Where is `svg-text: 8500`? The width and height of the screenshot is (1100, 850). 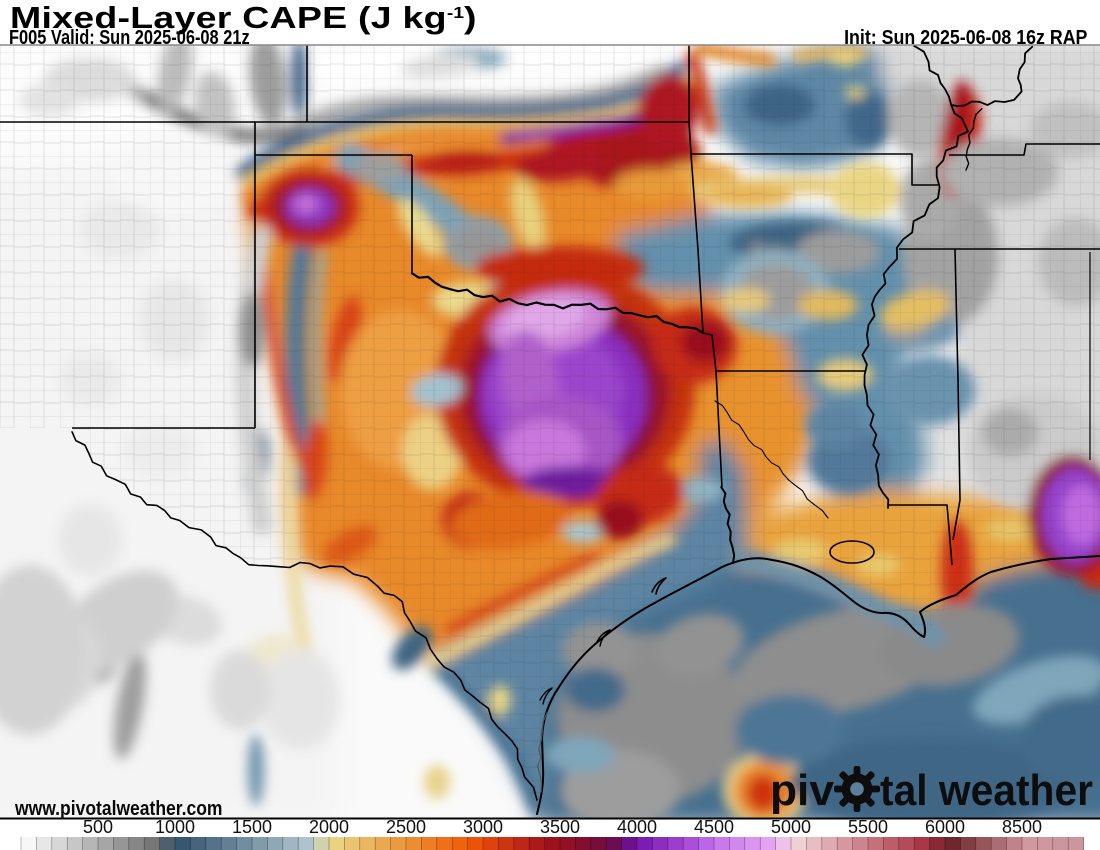
svg-text: 8500 is located at coordinates (1022, 827).